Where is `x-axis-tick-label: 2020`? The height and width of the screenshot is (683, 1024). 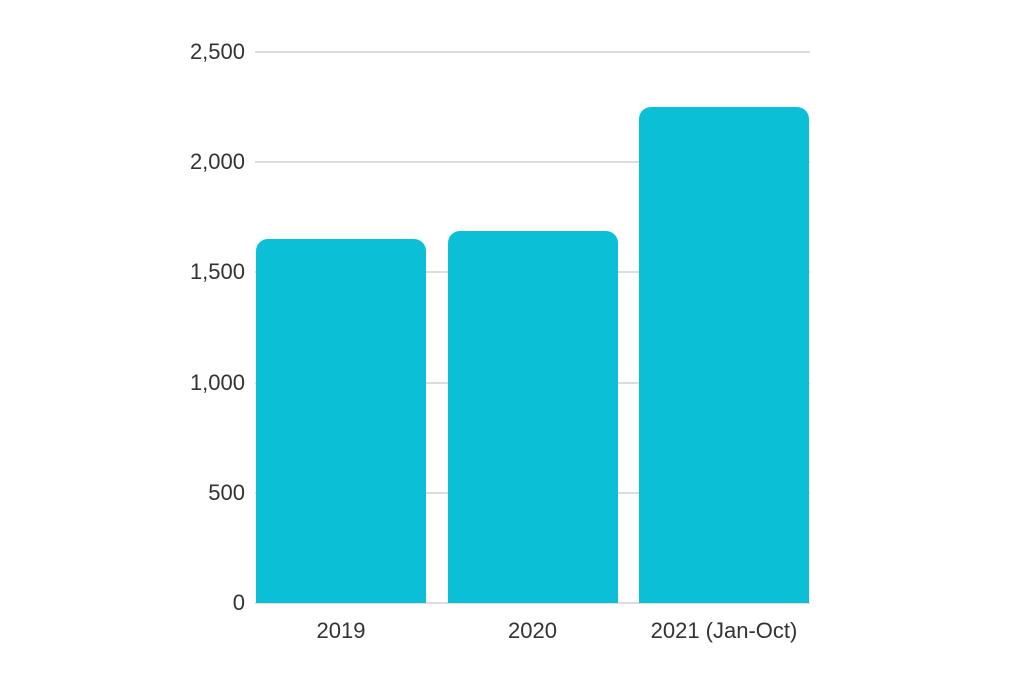
x-axis-tick-label: 2020 is located at coordinates (532, 630).